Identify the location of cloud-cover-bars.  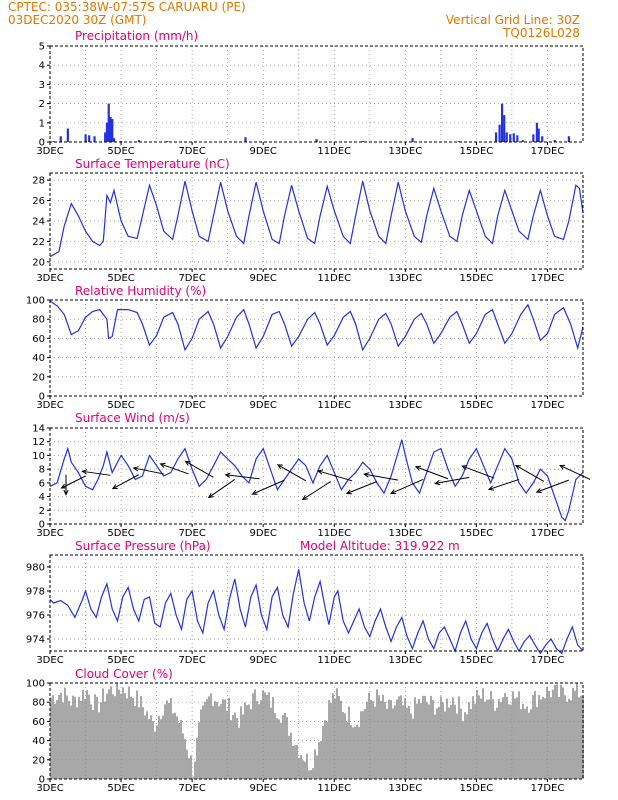
(317, 731).